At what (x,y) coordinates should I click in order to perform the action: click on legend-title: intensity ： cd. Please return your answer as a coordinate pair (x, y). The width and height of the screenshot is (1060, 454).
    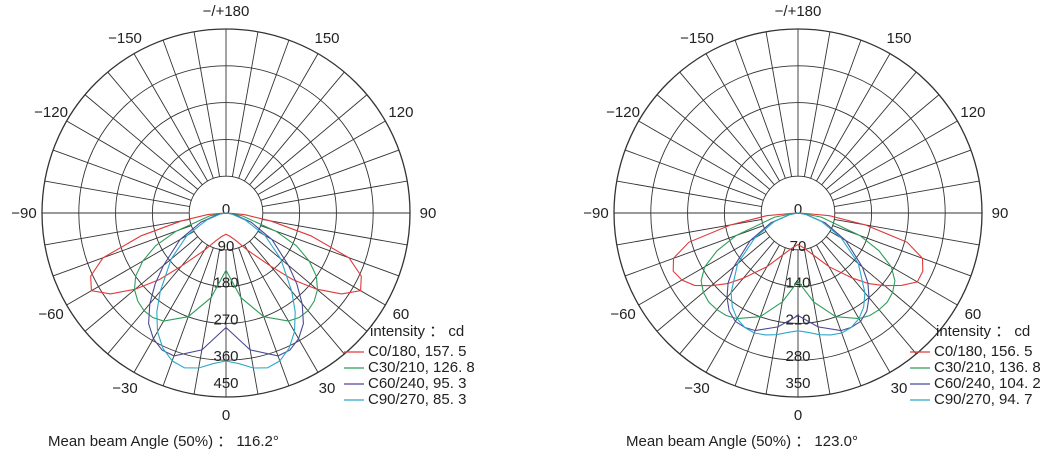
    Looking at the image, I should click on (417, 331).